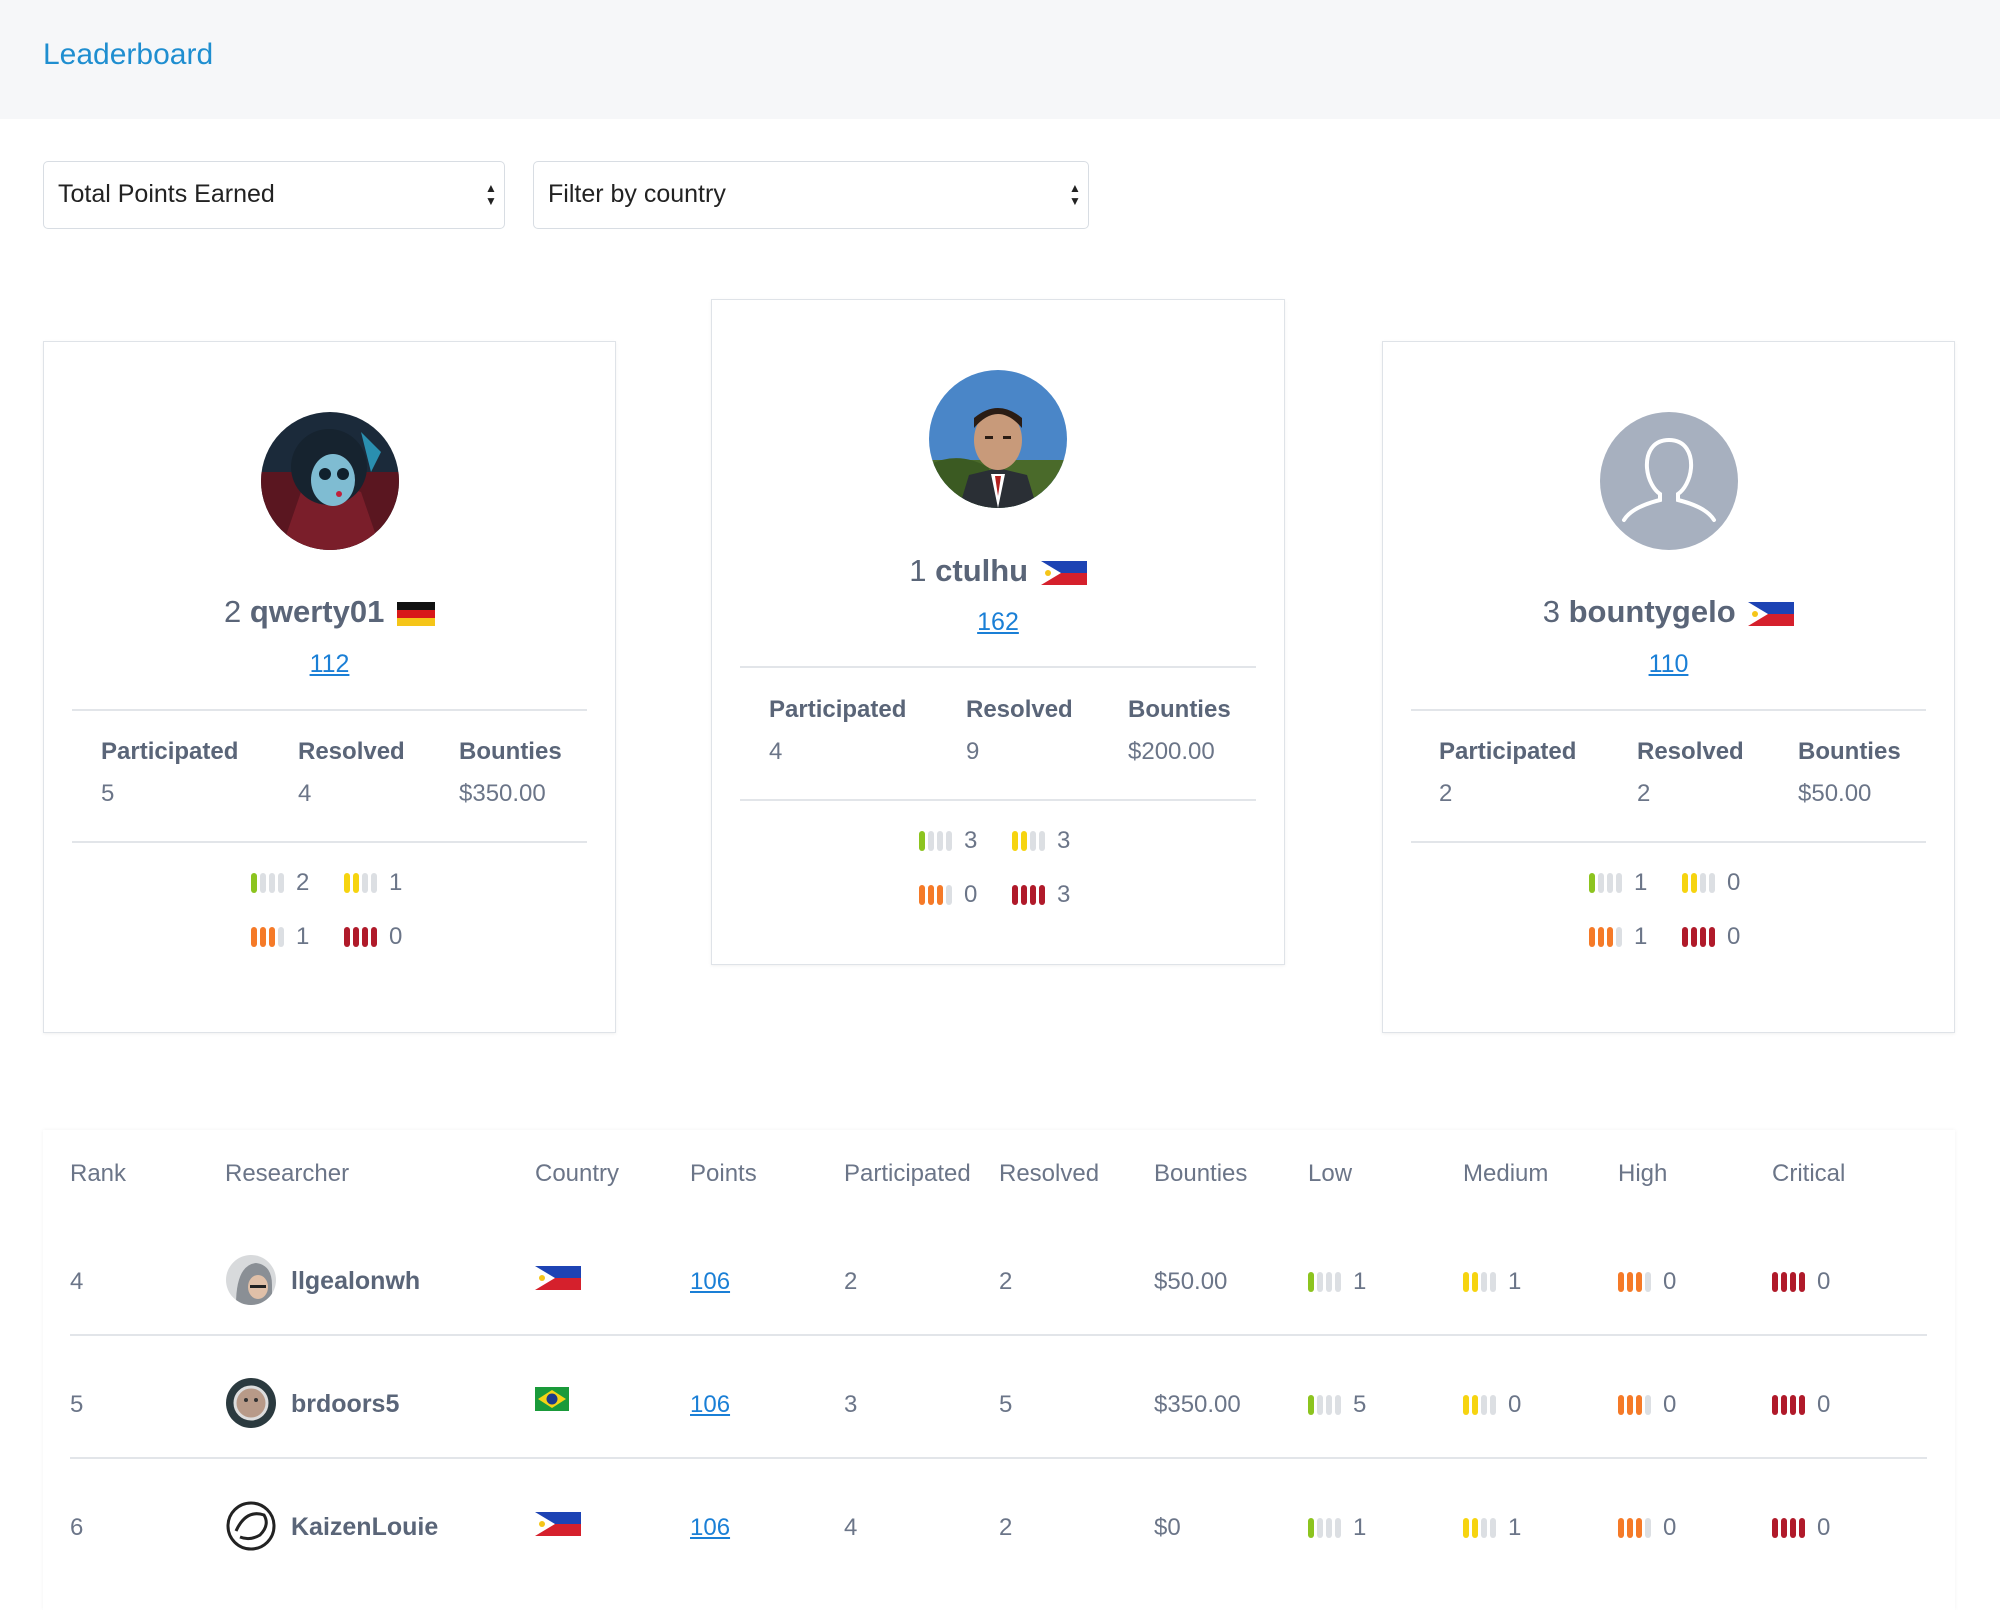 The image size is (2000, 1610). Describe the element at coordinates (851, 1527) in the screenshot. I see `participated-cell: 4` at that location.